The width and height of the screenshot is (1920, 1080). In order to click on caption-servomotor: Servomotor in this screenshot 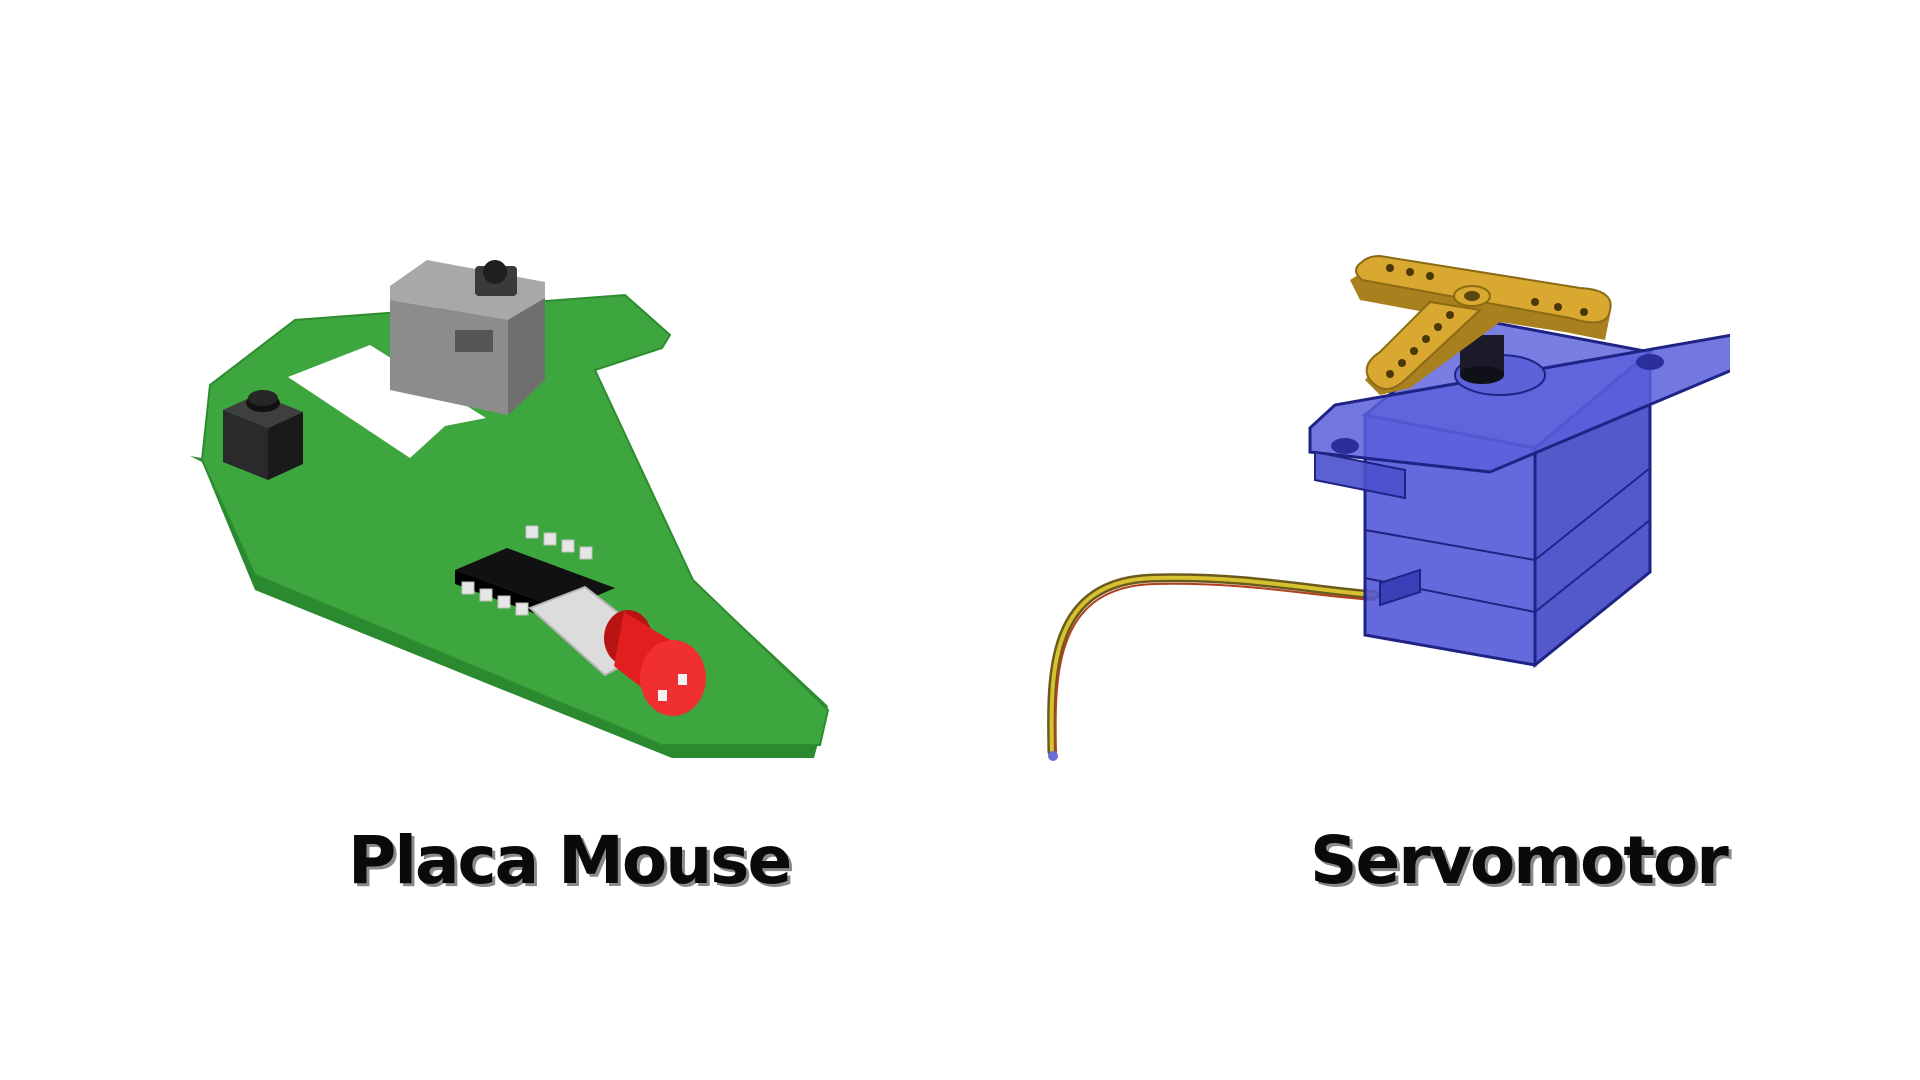, I will do `click(1519, 860)`.